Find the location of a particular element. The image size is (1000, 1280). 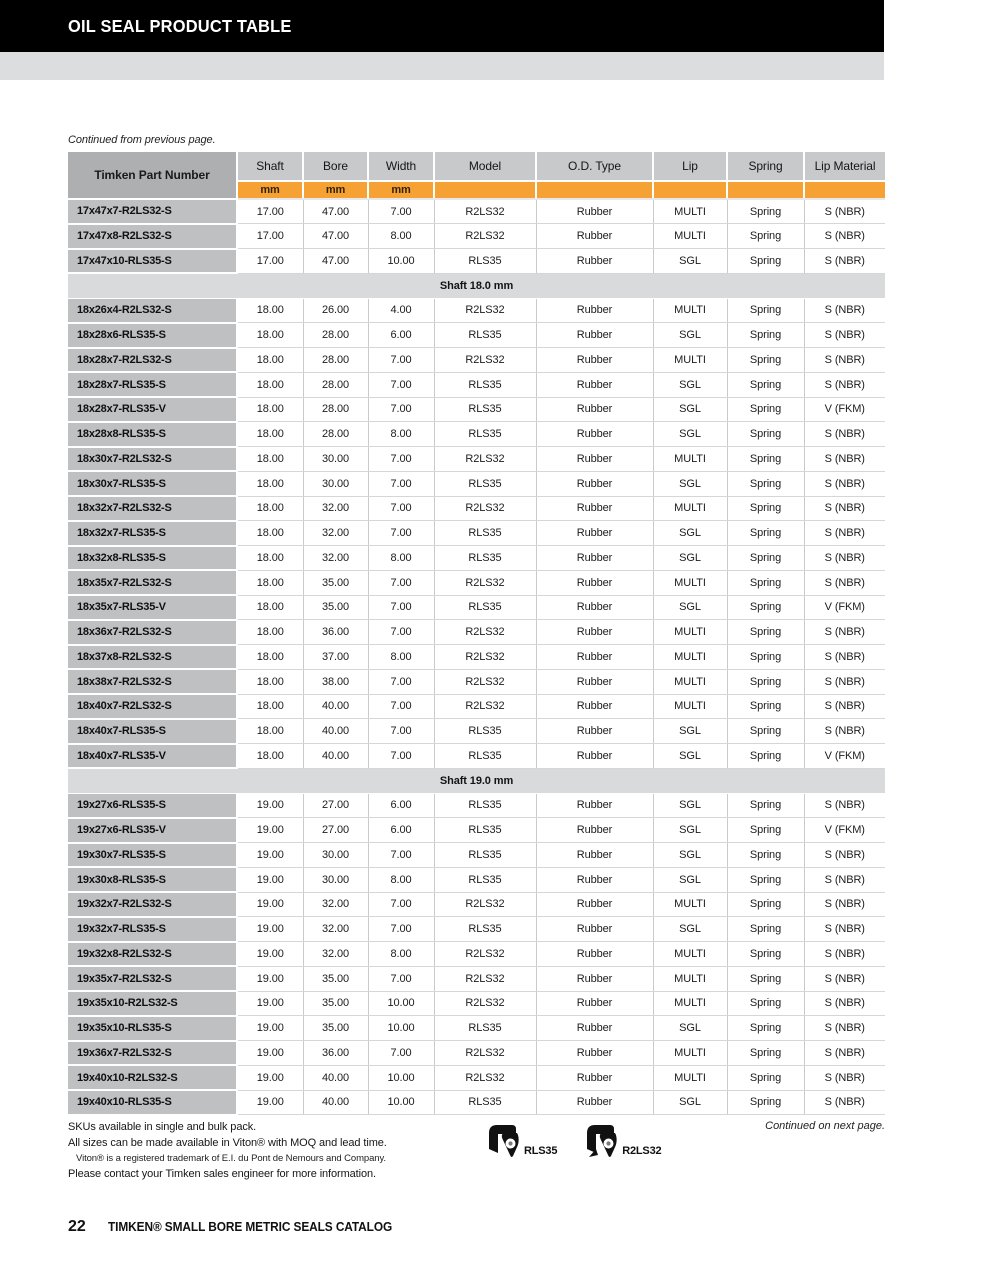

part-number-cell: 19x32x7-R2LS32-S is located at coordinates (153, 905).